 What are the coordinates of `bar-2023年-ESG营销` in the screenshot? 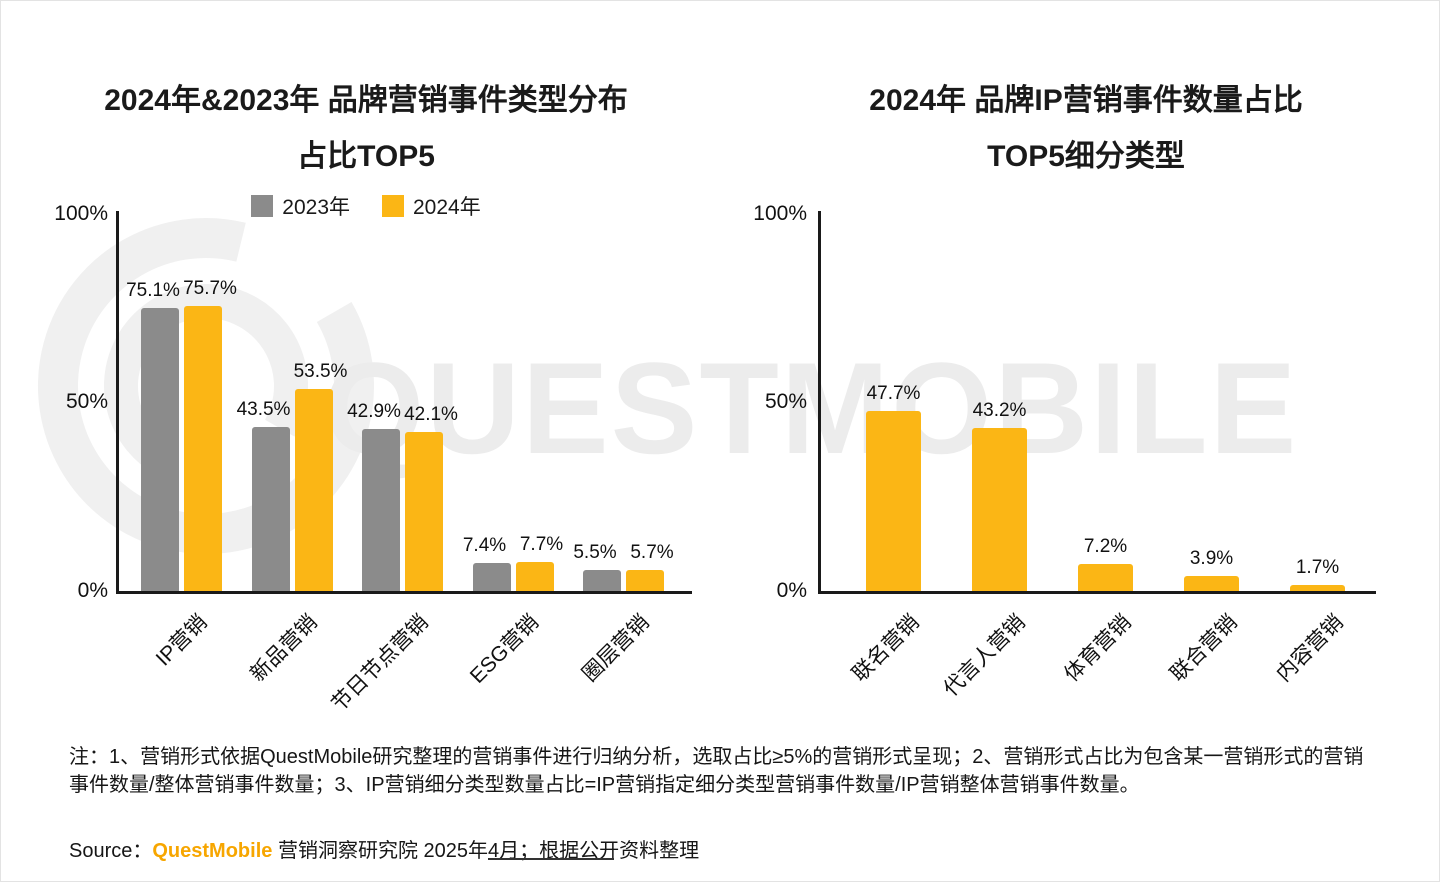 It's located at (491, 577).